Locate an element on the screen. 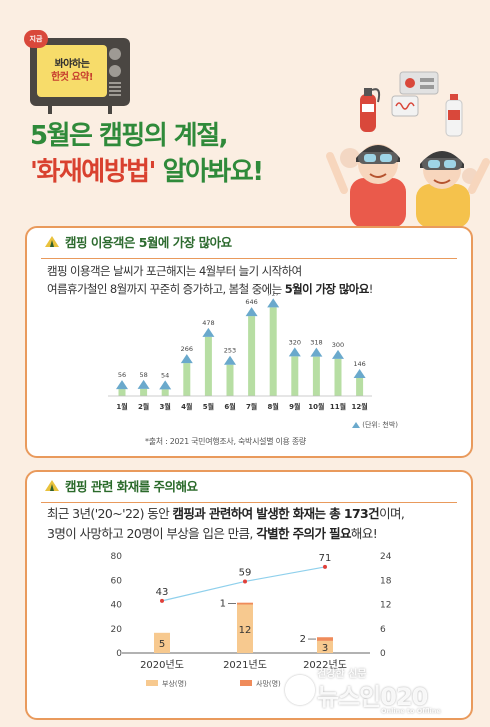 The height and width of the screenshot is (727, 490). person-right is located at coordinates (451, 189).